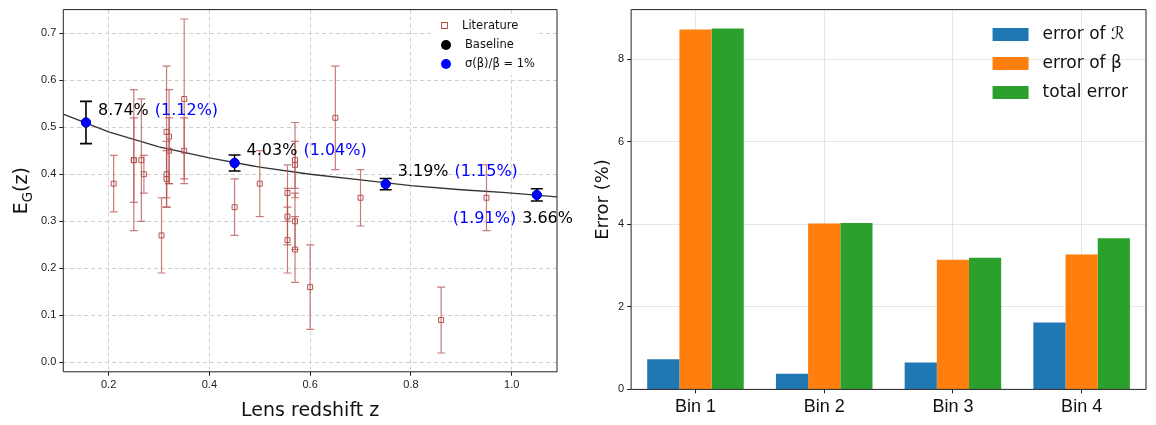 This screenshot has height=425, width=1156. I want to click on legend-label: Baseline, so click(489, 44).